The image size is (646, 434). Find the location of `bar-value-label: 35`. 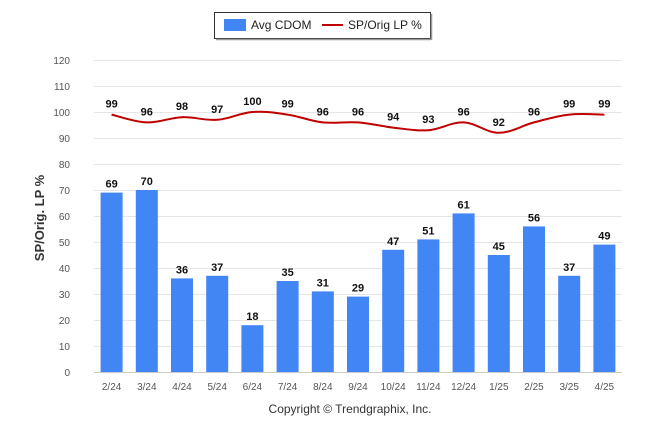

bar-value-label: 35 is located at coordinates (287, 273).